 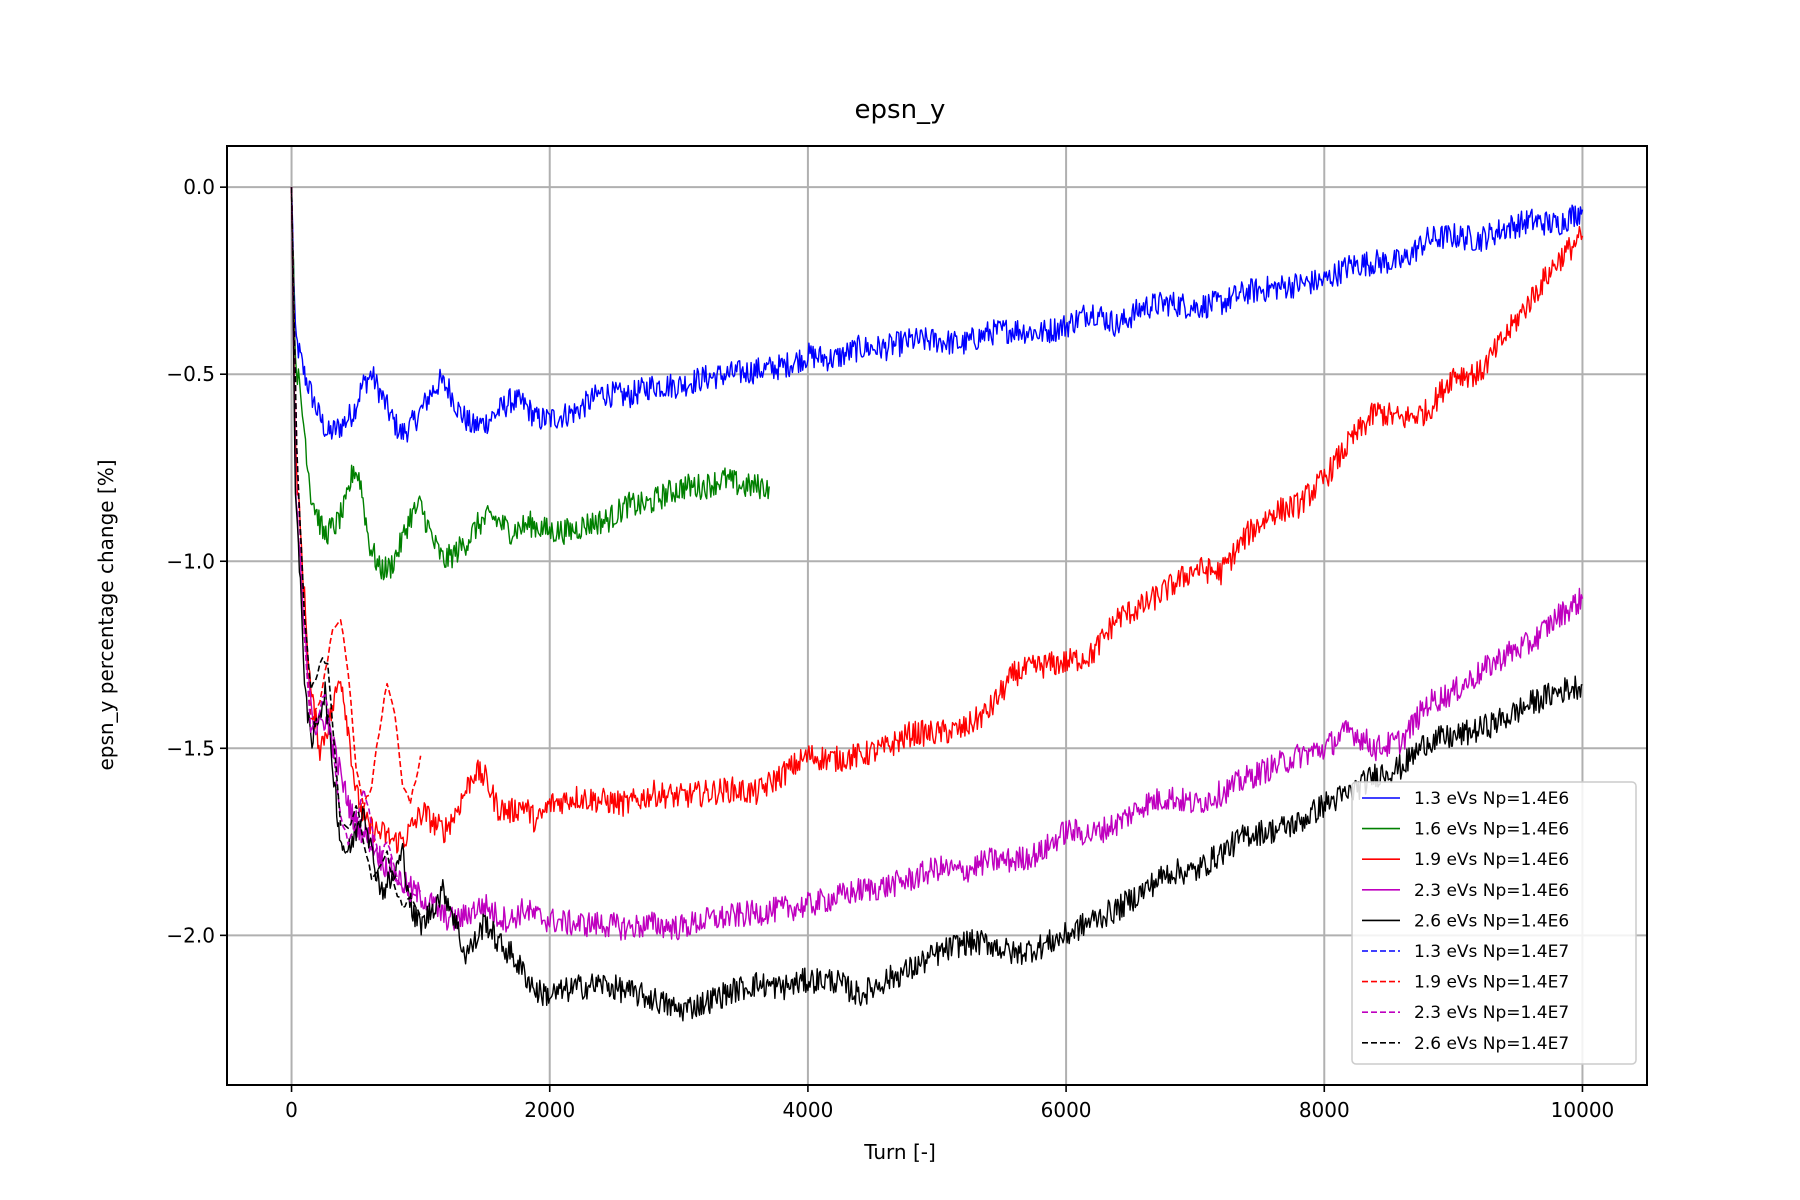 I want to click on x-tick-label: 4000, so click(x=807, y=1110).